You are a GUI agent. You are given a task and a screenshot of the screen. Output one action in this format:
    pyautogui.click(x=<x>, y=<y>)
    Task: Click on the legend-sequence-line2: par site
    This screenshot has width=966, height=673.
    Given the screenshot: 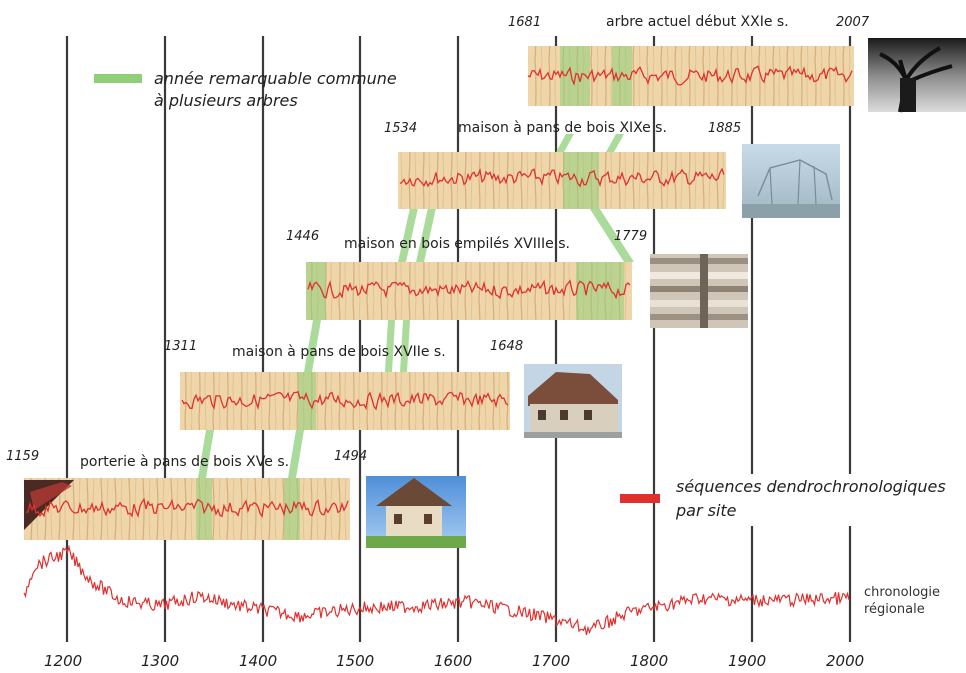 What is the action you would take?
    pyautogui.click(x=706, y=510)
    